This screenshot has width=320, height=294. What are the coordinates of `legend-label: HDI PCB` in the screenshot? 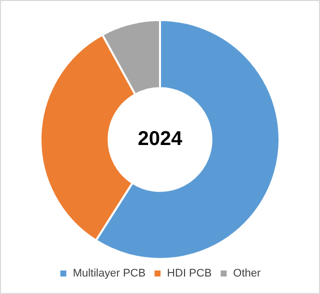 It's located at (189, 274).